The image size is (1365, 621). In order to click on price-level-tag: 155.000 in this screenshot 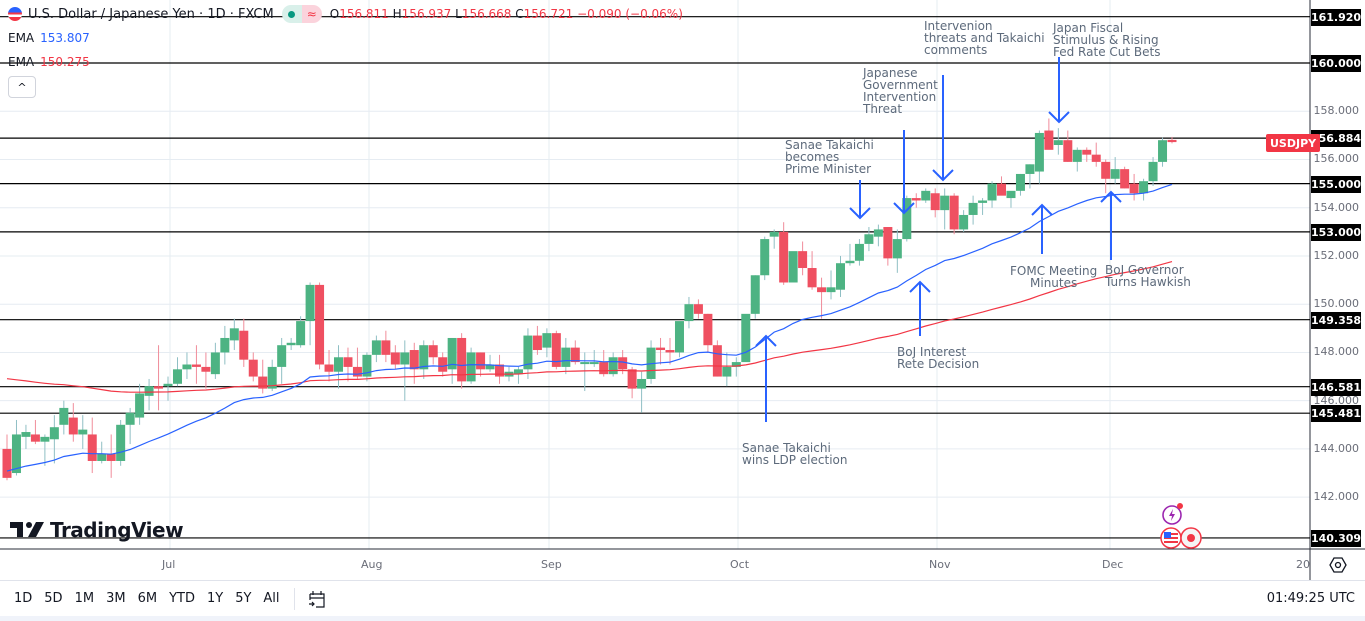, I will do `click(1336, 184)`.